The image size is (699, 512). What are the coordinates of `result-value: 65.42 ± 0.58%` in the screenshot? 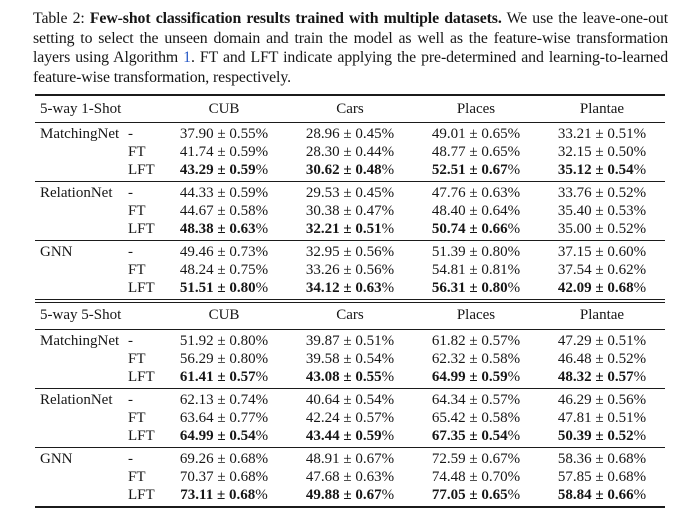 It's located at (476, 418).